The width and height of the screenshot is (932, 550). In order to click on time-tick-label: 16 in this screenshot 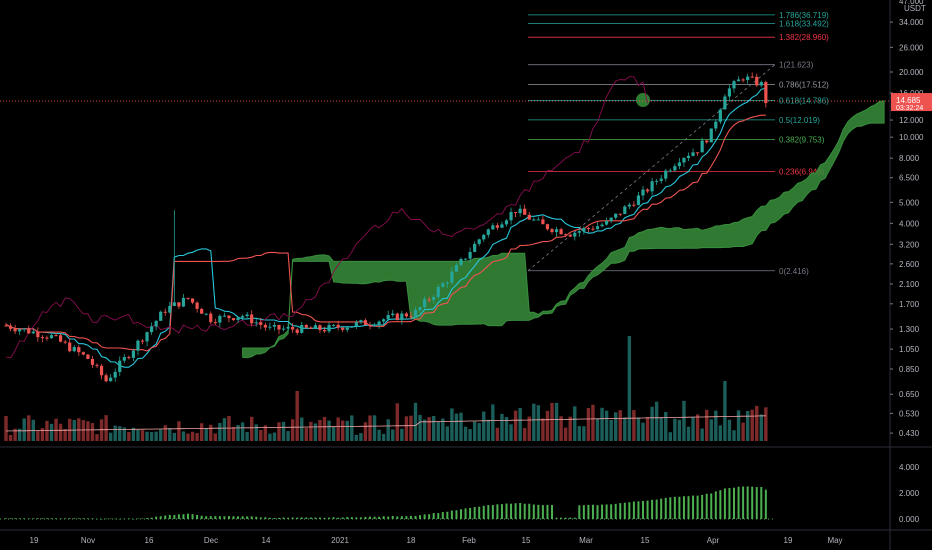, I will do `click(149, 540)`.